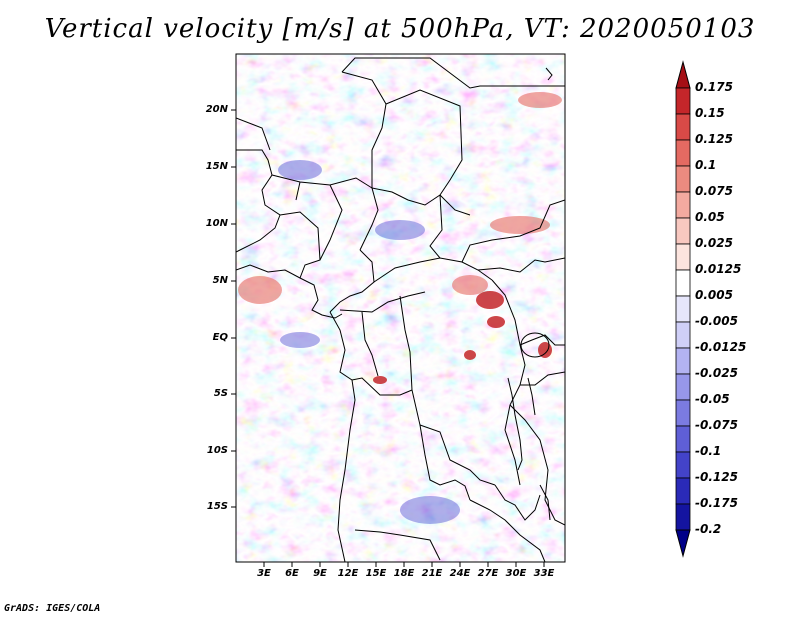 Image resolution: width=800 pixels, height=618 pixels. What do you see at coordinates (216, 223) in the screenshot?
I see `lat-label: 10N` at bounding box center [216, 223].